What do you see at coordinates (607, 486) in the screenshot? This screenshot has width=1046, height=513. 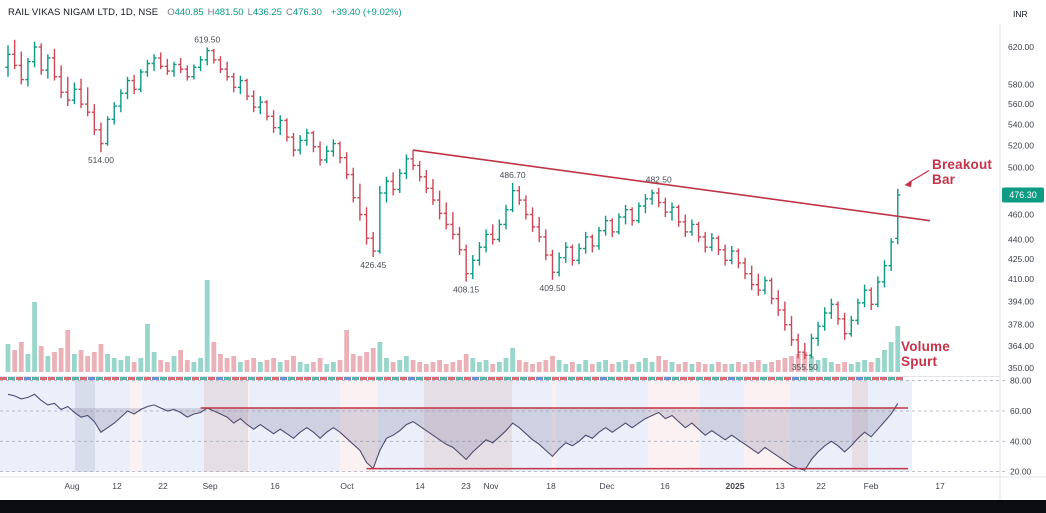 I see `time-axis-tick-label: Dec` at bounding box center [607, 486].